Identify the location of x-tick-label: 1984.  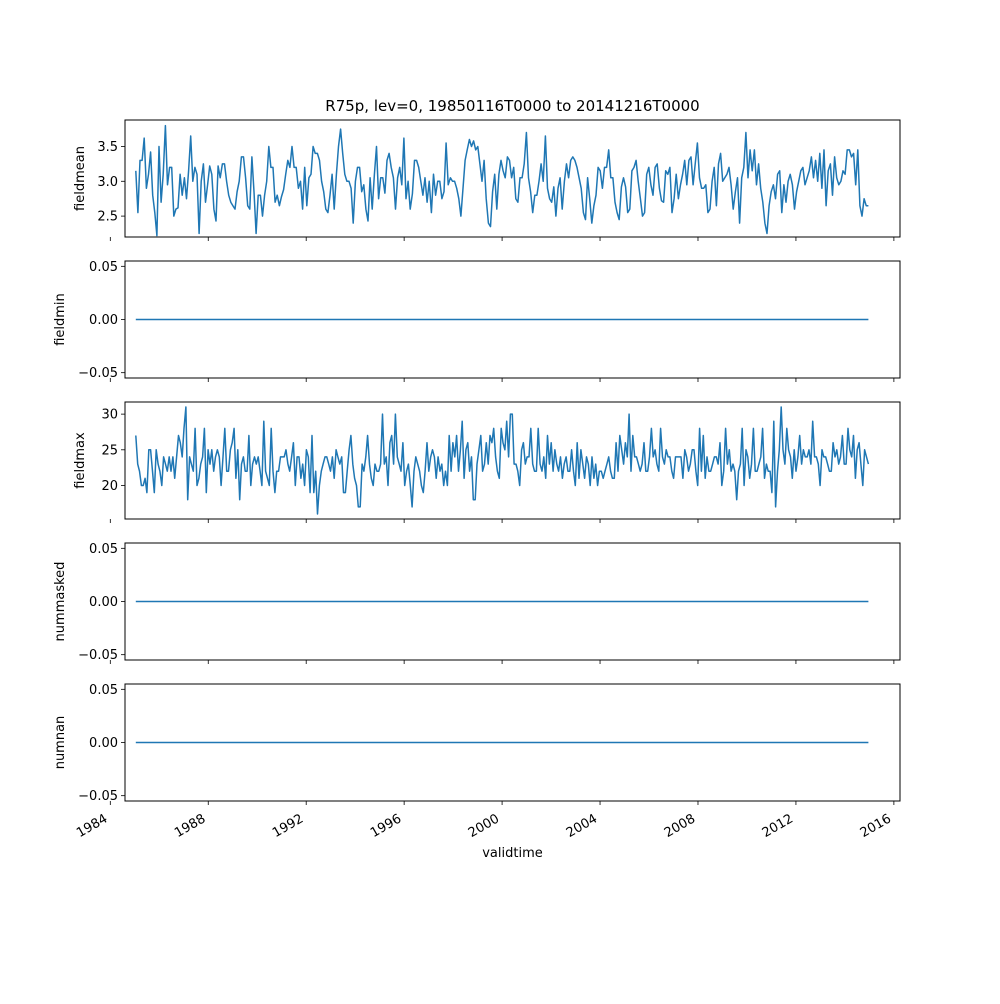
(92, 826).